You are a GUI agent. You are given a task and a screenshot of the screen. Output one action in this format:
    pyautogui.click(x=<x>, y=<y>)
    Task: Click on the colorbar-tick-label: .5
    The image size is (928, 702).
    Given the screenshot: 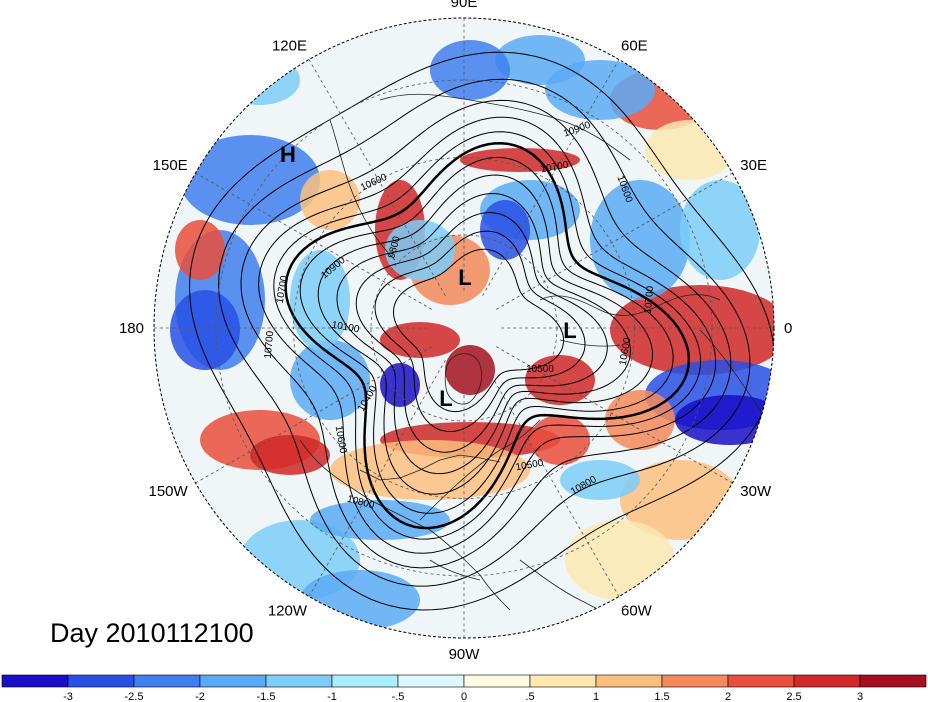 What is the action you would take?
    pyautogui.click(x=529, y=696)
    